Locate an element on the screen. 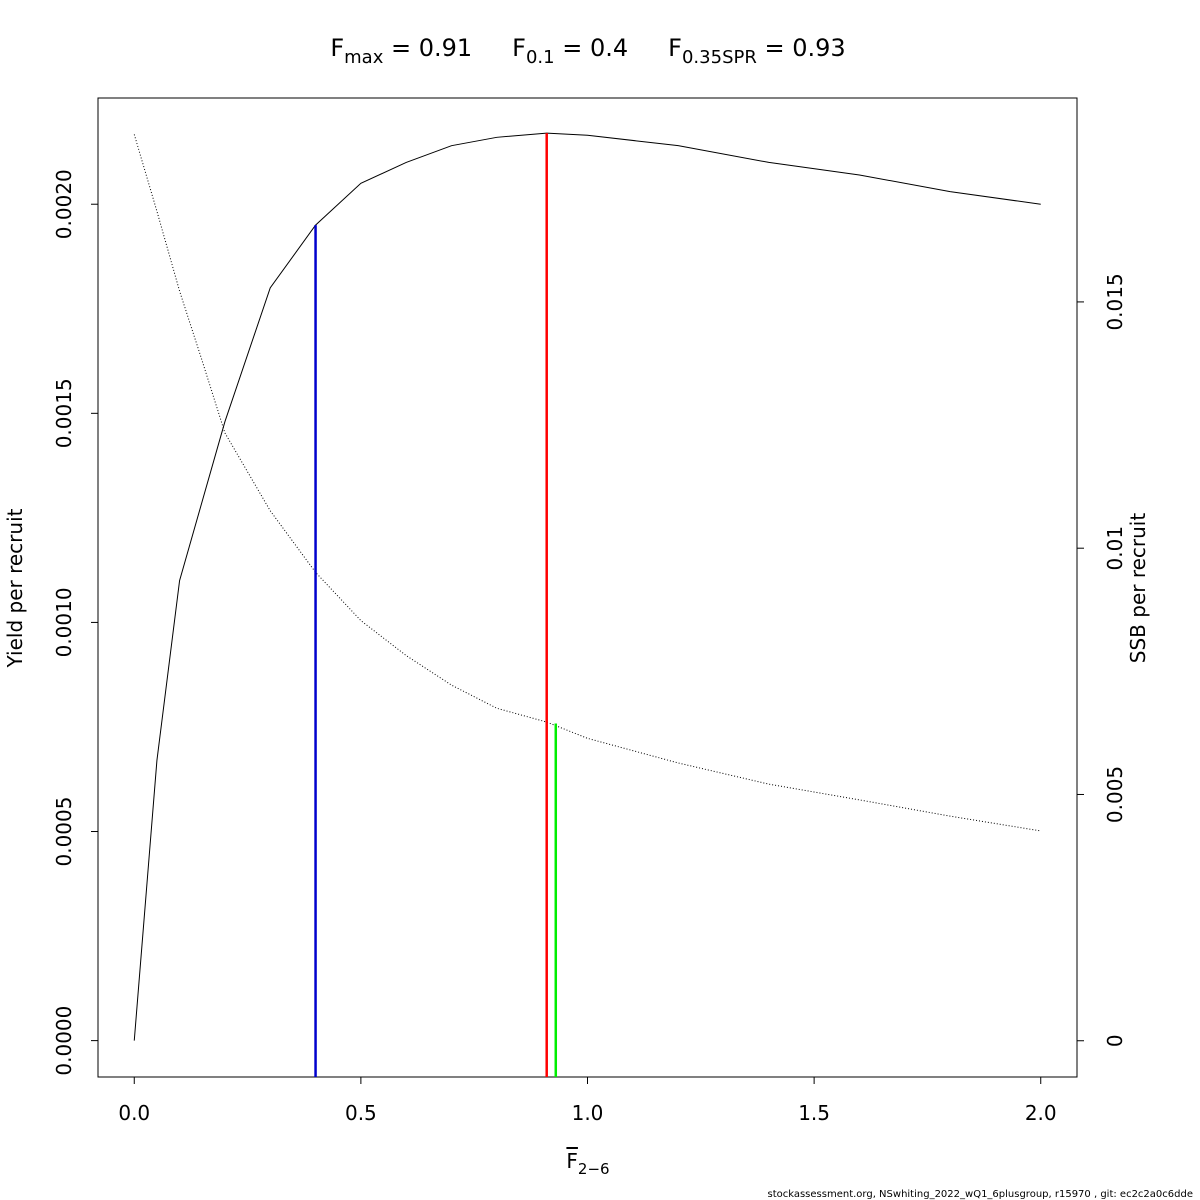 The height and width of the screenshot is (1200, 1200). y-tick-label: 0.0020 is located at coordinates (64, 204).